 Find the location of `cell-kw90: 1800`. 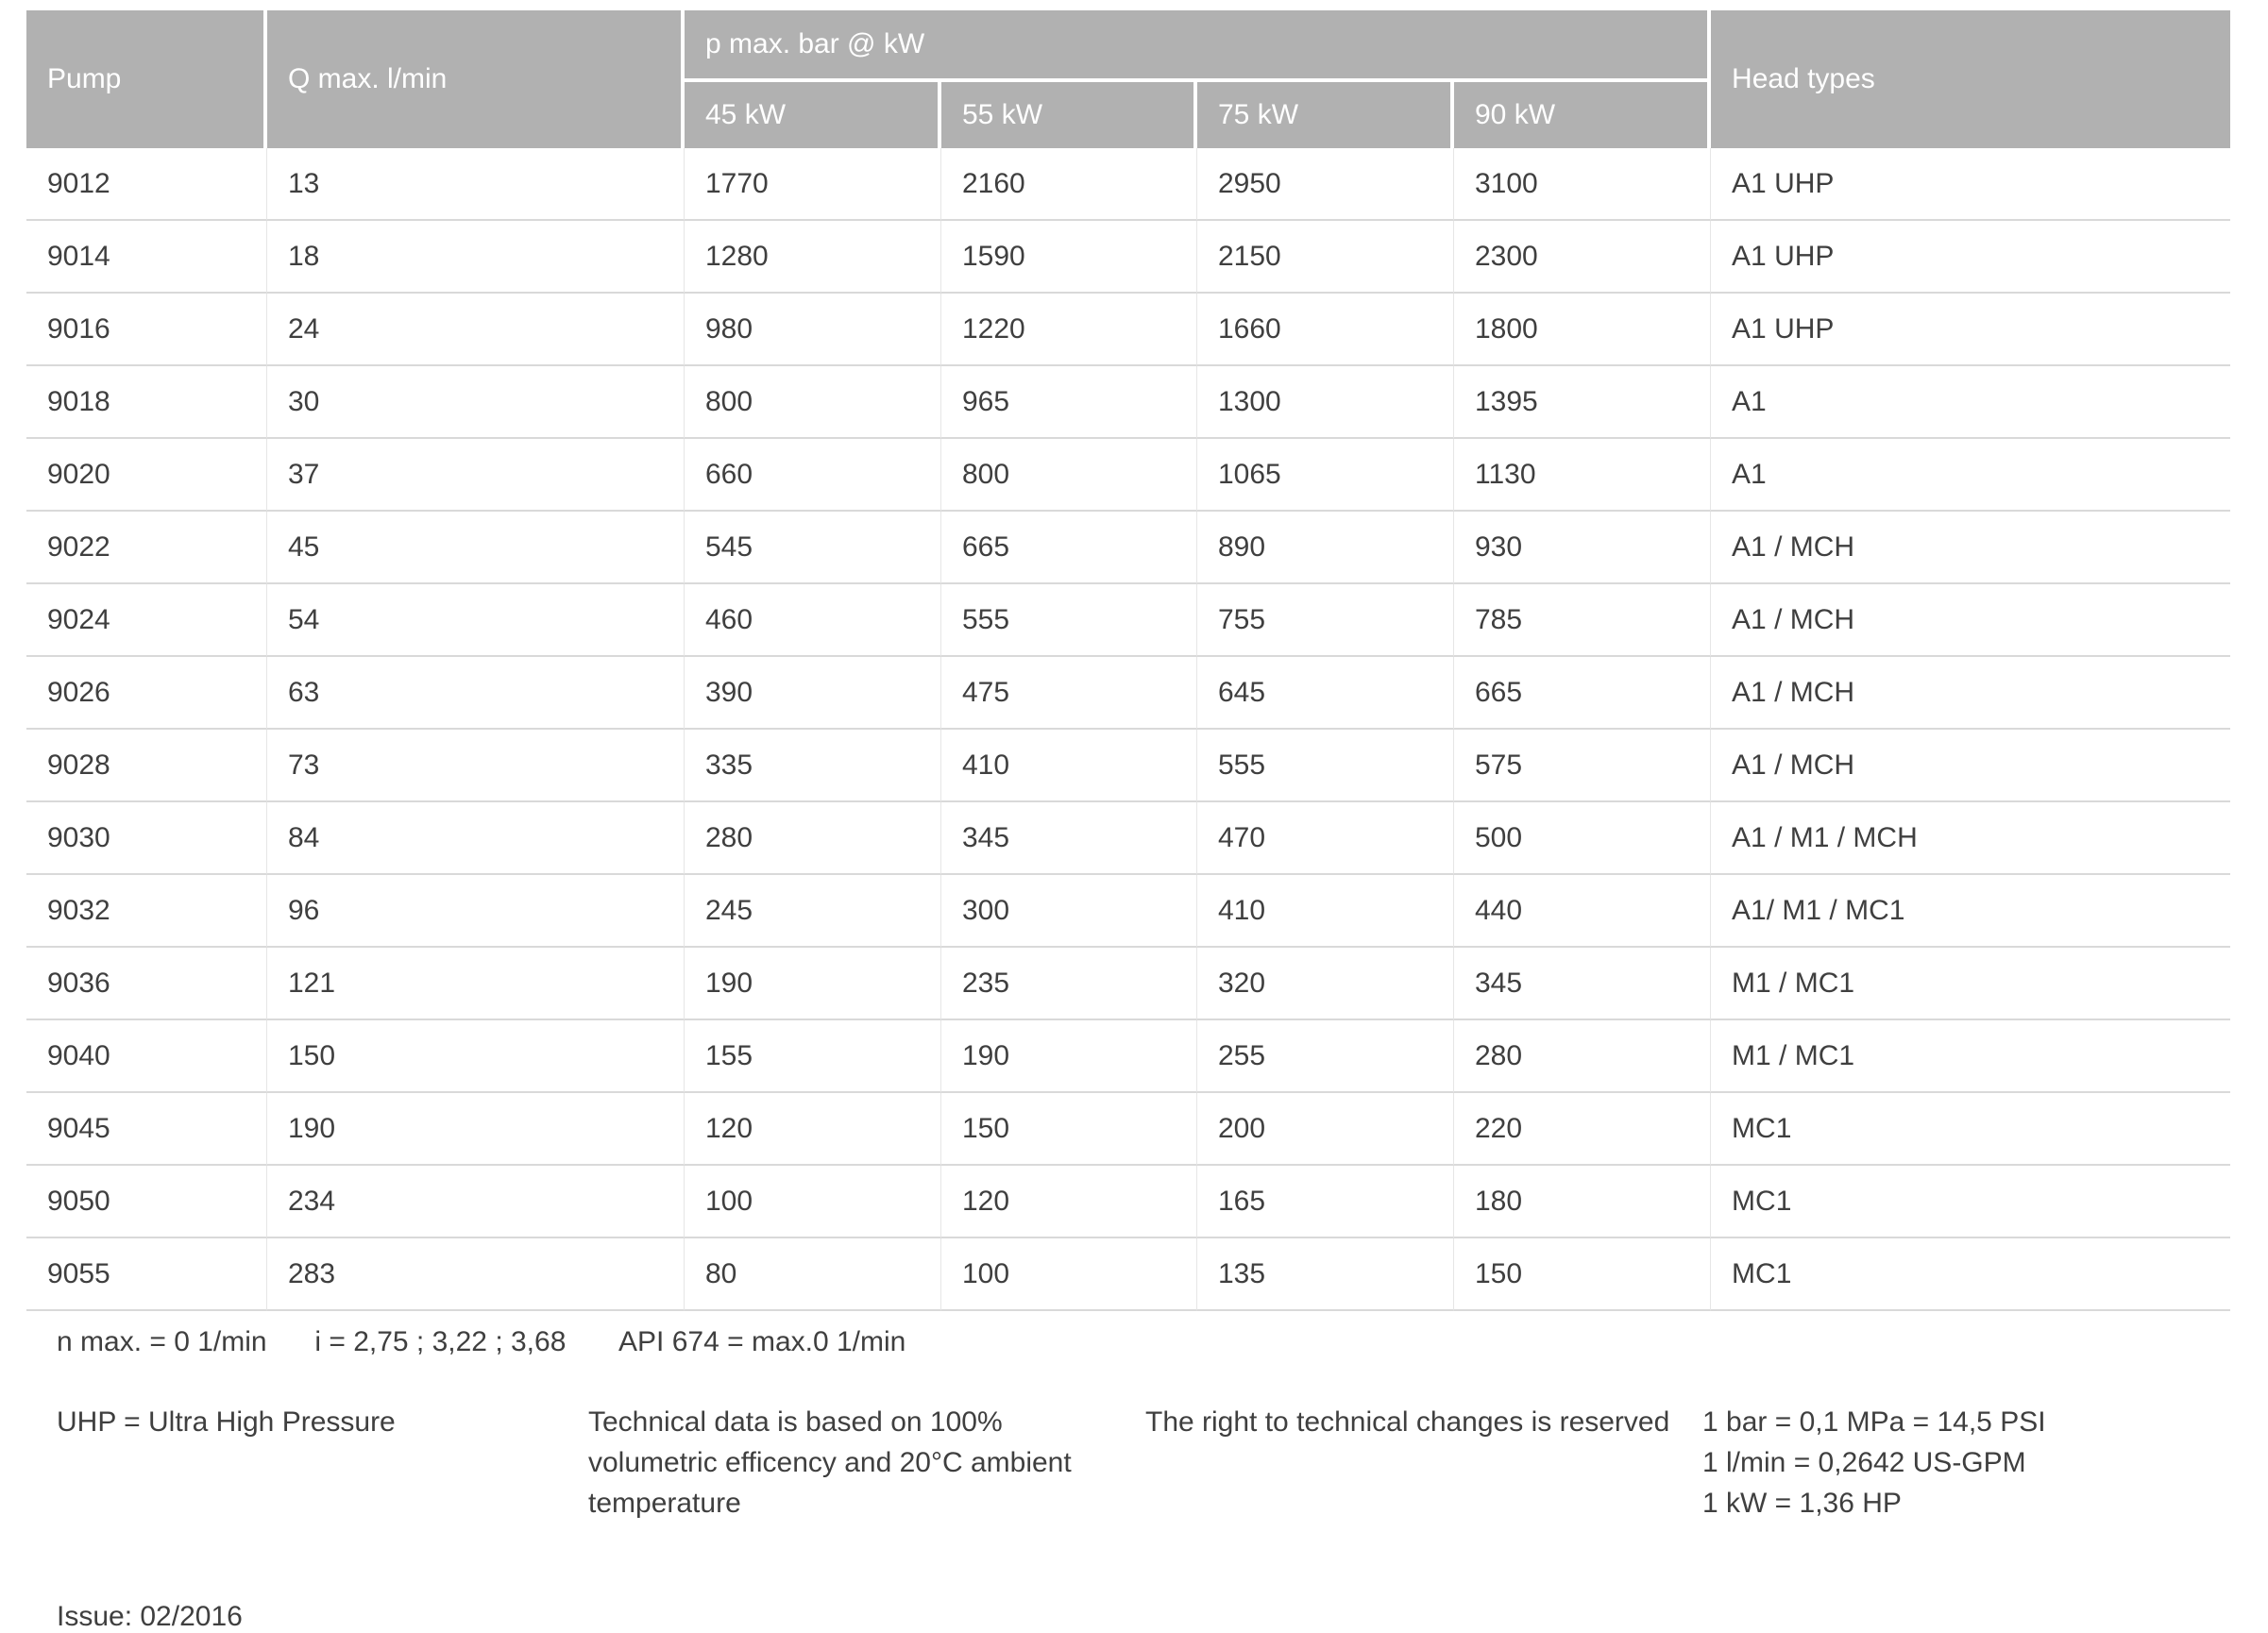

cell-kw90: 1800 is located at coordinates (1583, 330).